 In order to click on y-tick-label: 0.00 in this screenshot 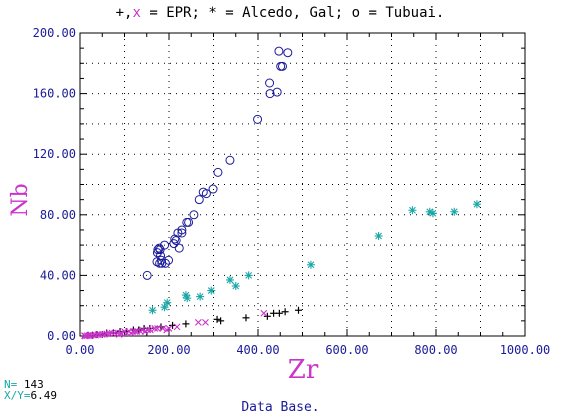, I will do `click(61, 336)`.